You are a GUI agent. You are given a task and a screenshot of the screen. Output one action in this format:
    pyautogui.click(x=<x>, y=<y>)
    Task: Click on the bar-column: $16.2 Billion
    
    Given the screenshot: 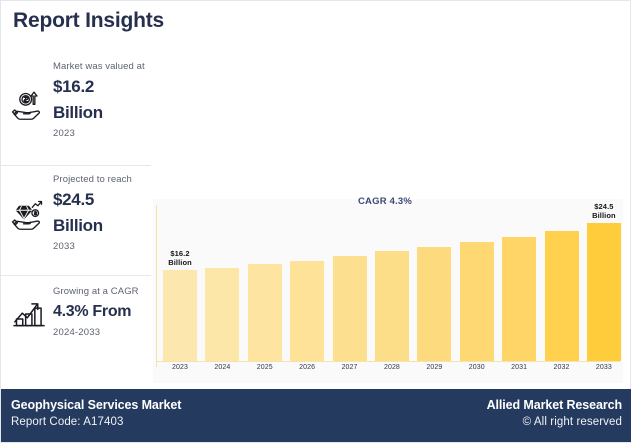 What is the action you would take?
    pyautogui.click(x=180, y=288)
    